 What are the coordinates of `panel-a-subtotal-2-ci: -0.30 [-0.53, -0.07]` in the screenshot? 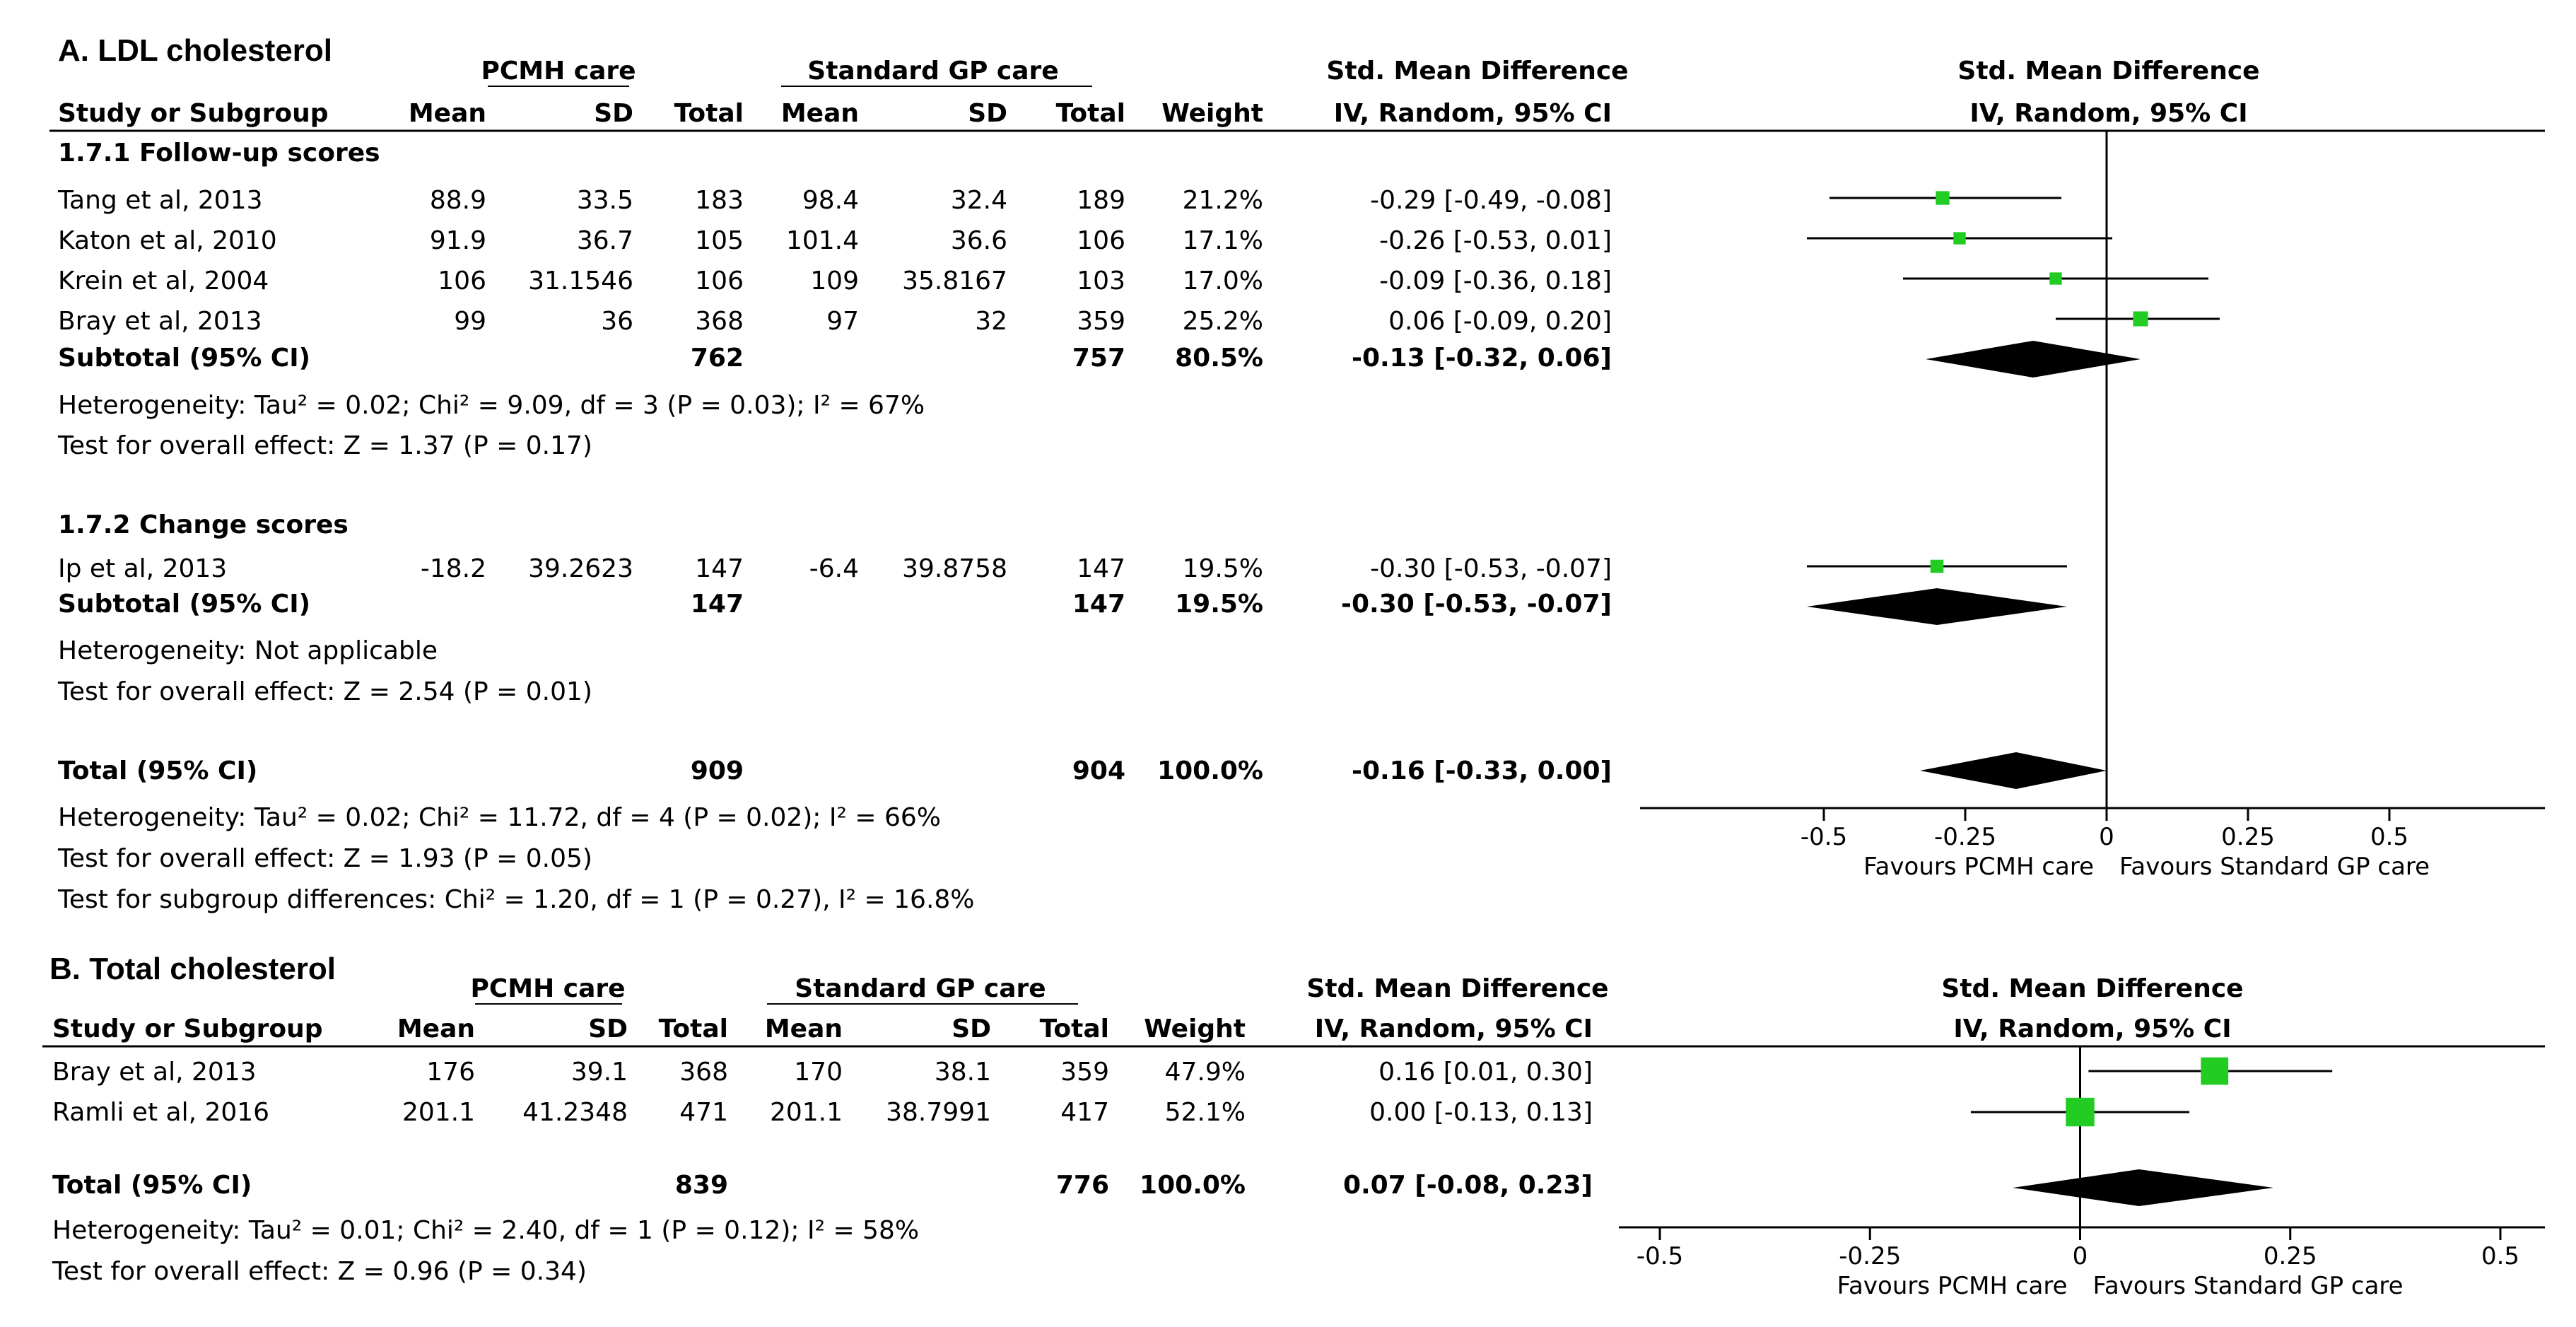 It's located at (1477, 604).